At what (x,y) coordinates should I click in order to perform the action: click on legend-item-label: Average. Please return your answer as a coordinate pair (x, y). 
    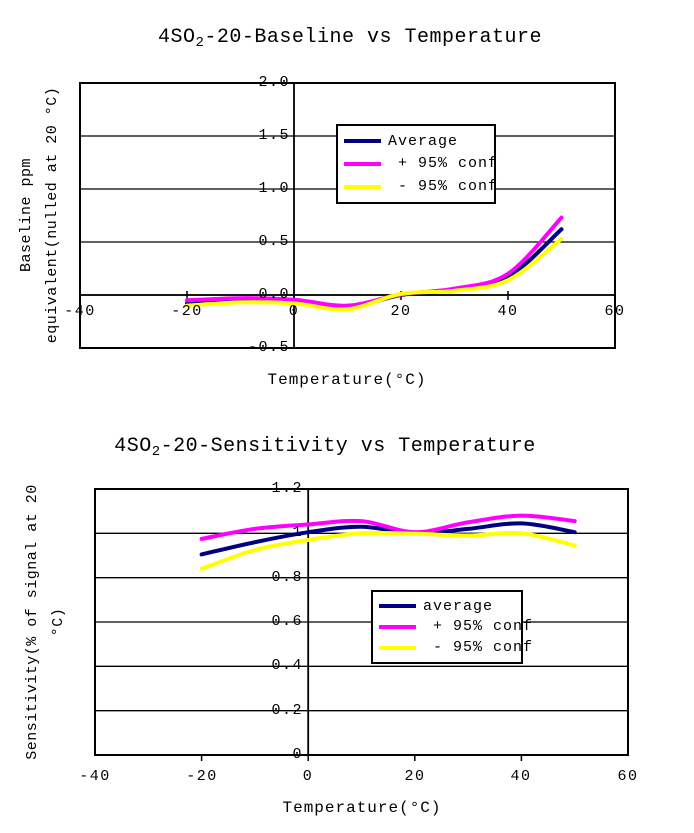
    Looking at the image, I should click on (423, 141).